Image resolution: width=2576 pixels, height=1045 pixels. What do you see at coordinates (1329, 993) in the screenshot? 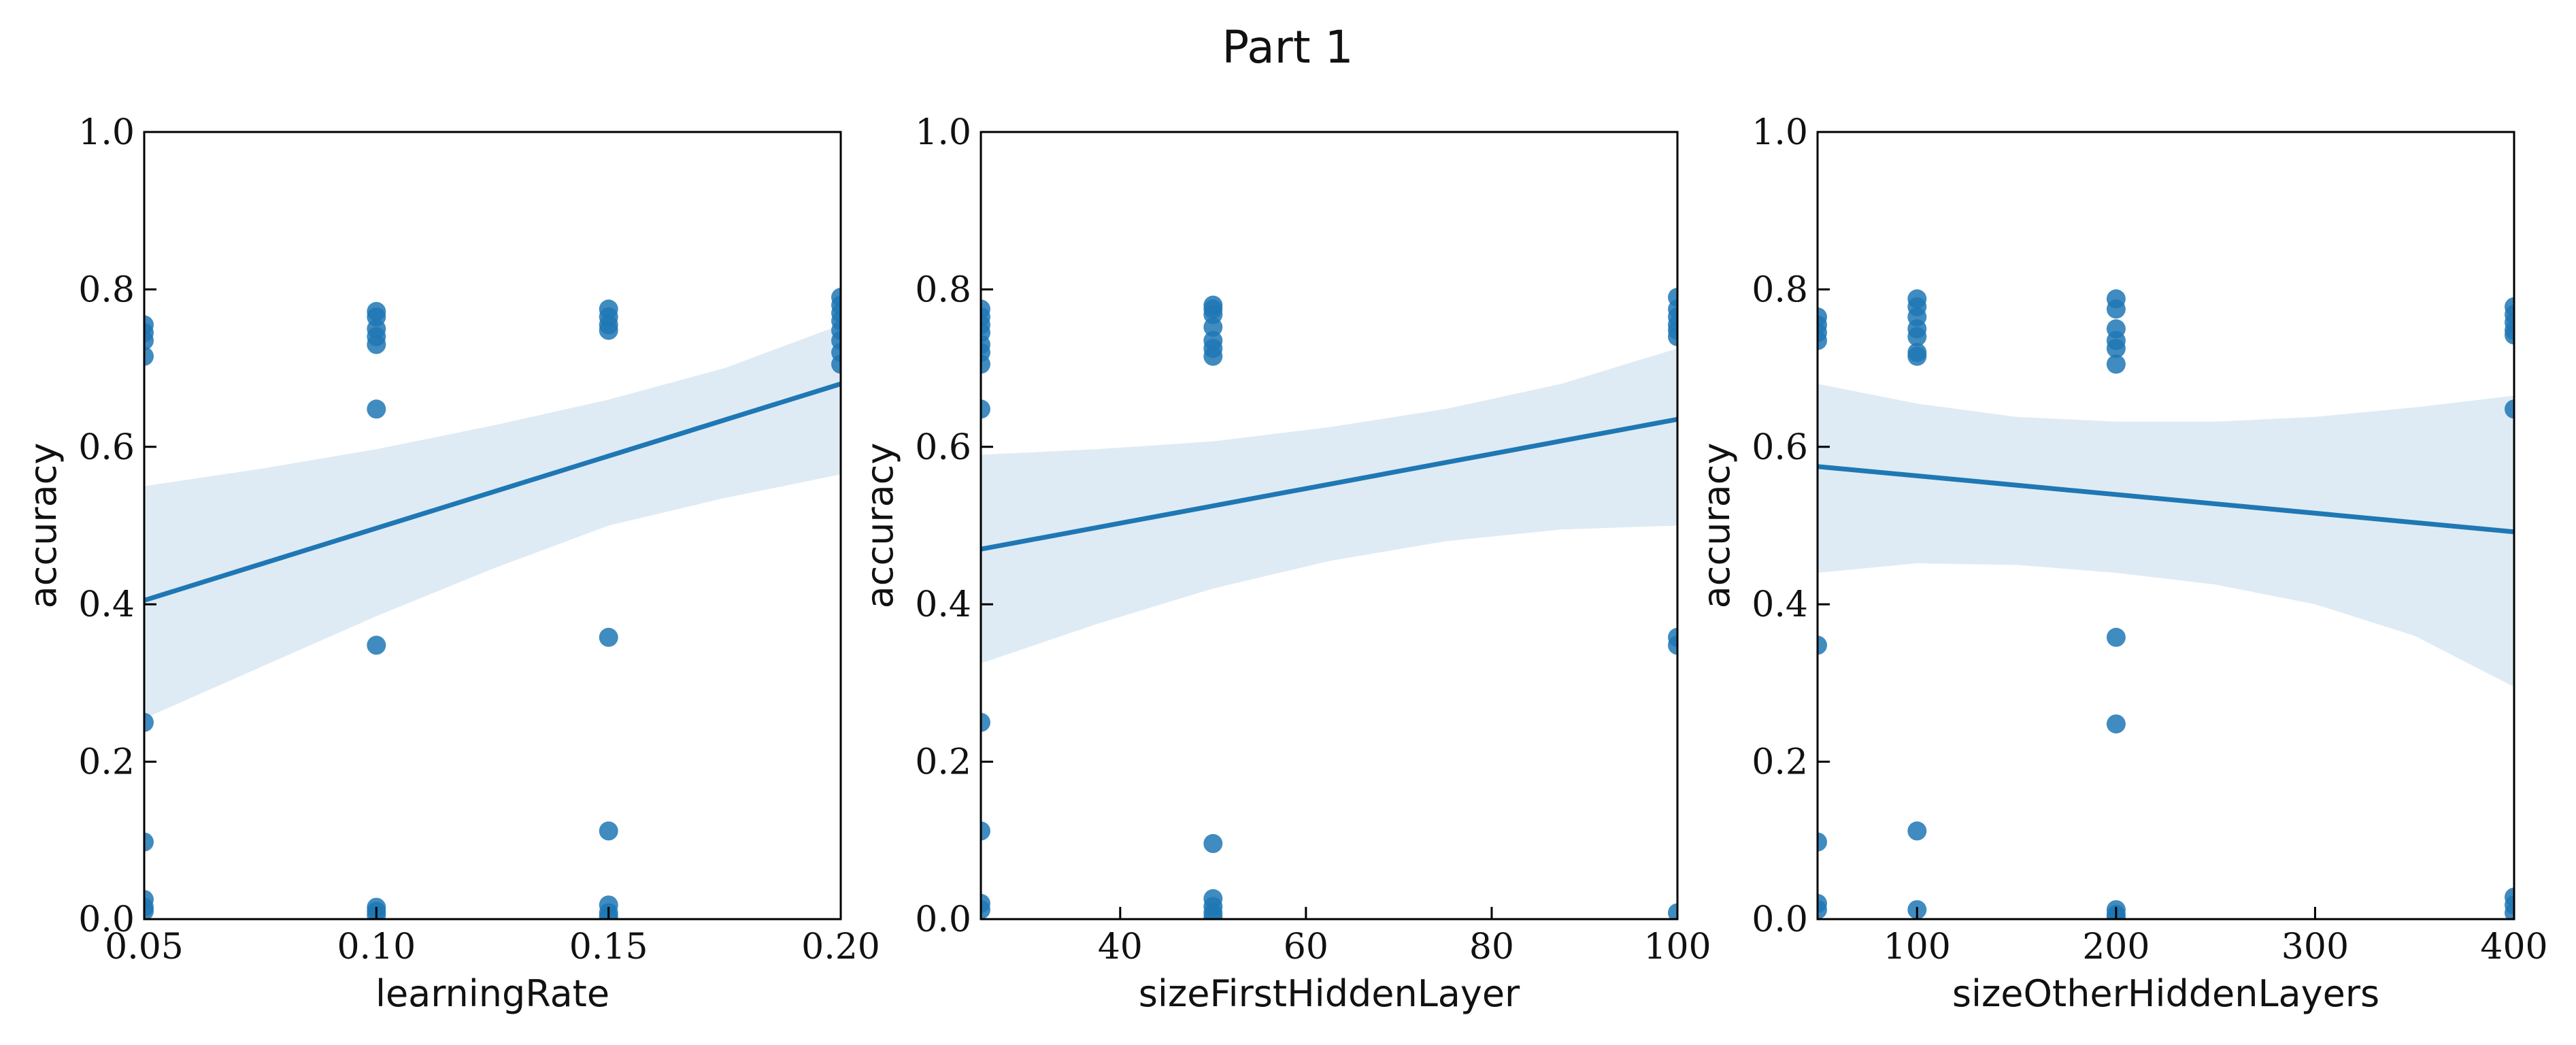
I see `x-axis-label: sizeFirstHiddenLayer` at bounding box center [1329, 993].